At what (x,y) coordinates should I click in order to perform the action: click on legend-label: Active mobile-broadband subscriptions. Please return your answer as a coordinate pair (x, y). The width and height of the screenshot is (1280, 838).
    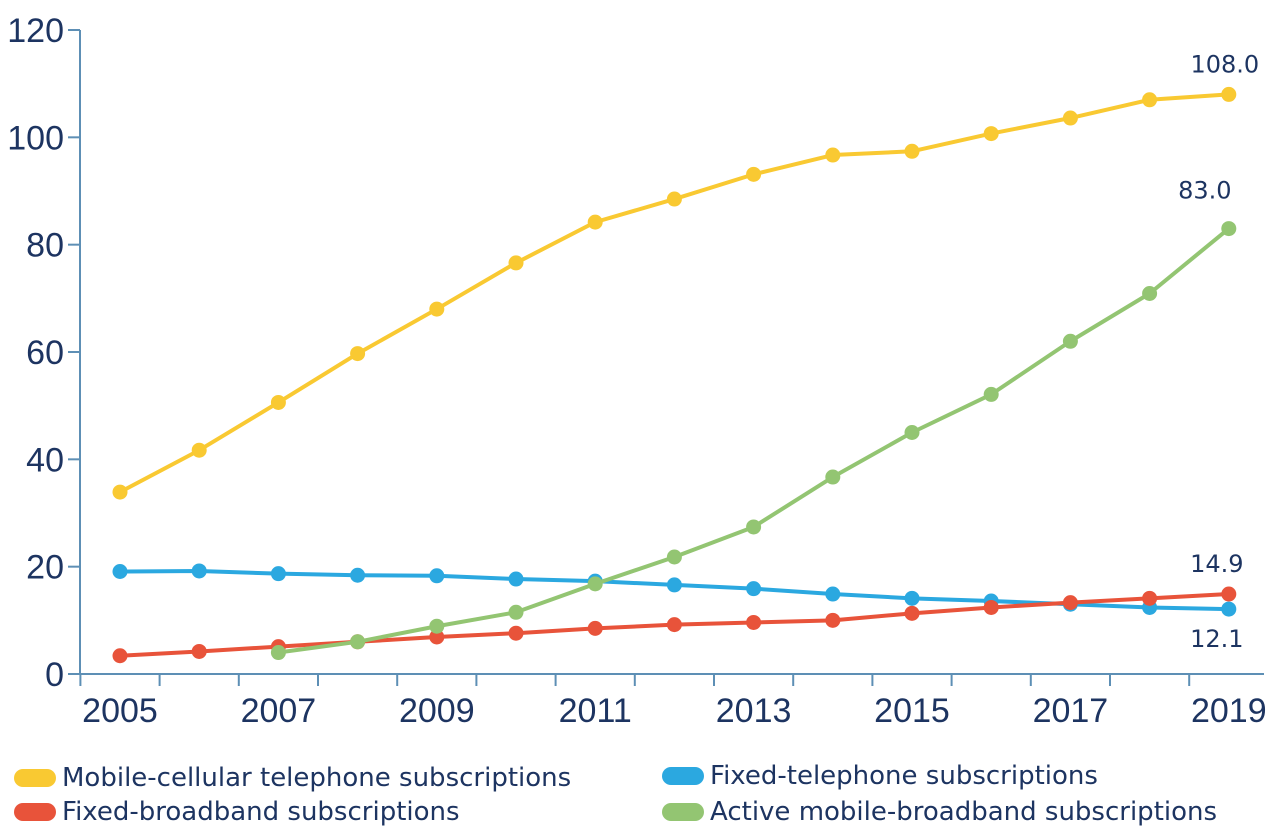
    Looking at the image, I should click on (964, 812).